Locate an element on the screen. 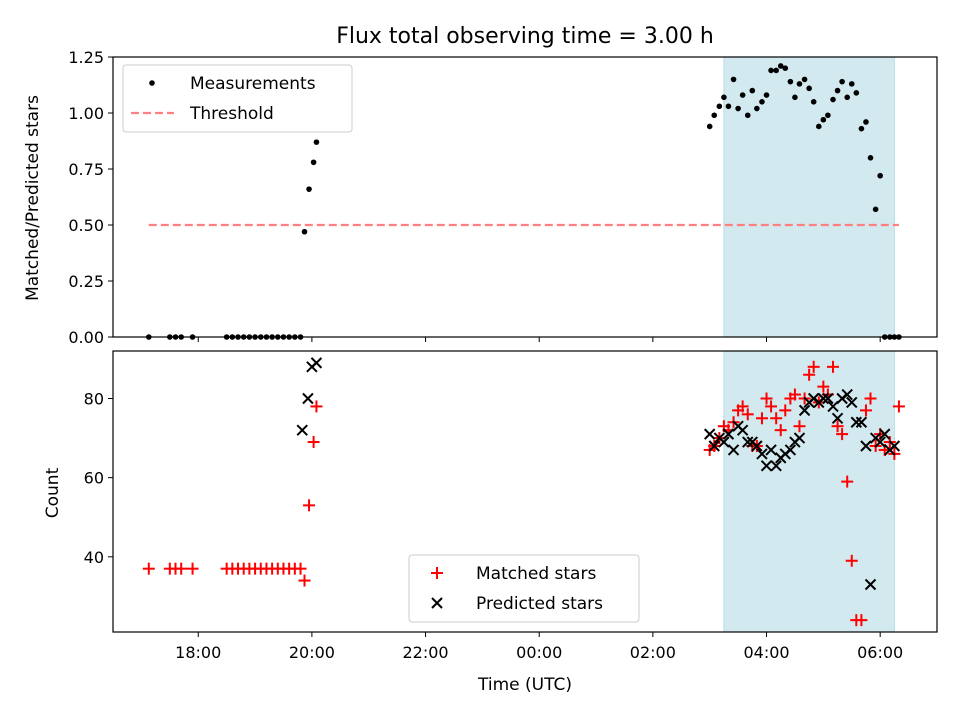 The height and width of the screenshot is (720, 960). top-y-tick-label: 0.75 is located at coordinates (86, 169).